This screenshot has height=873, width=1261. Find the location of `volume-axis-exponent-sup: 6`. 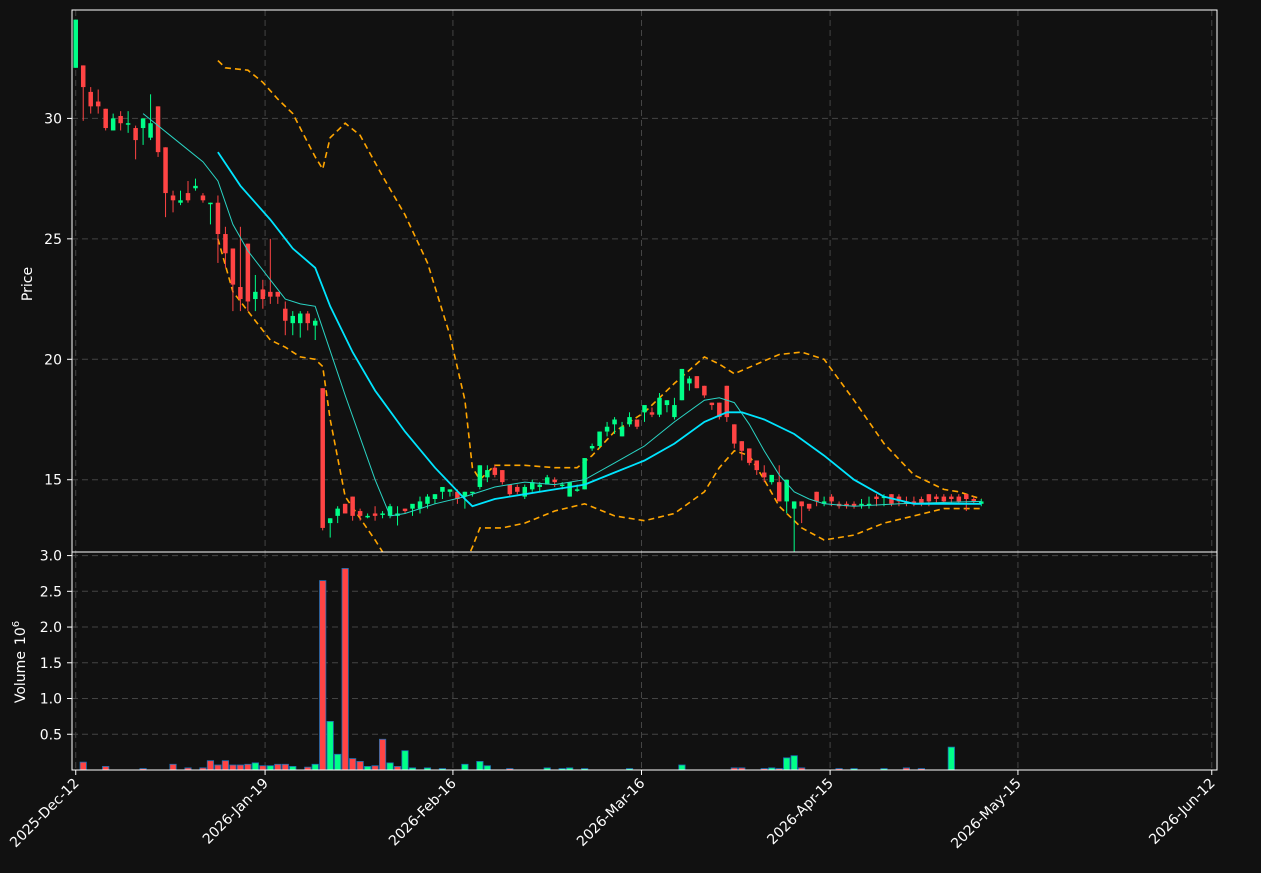

volume-axis-exponent-sup: 6 is located at coordinates (16, 624).